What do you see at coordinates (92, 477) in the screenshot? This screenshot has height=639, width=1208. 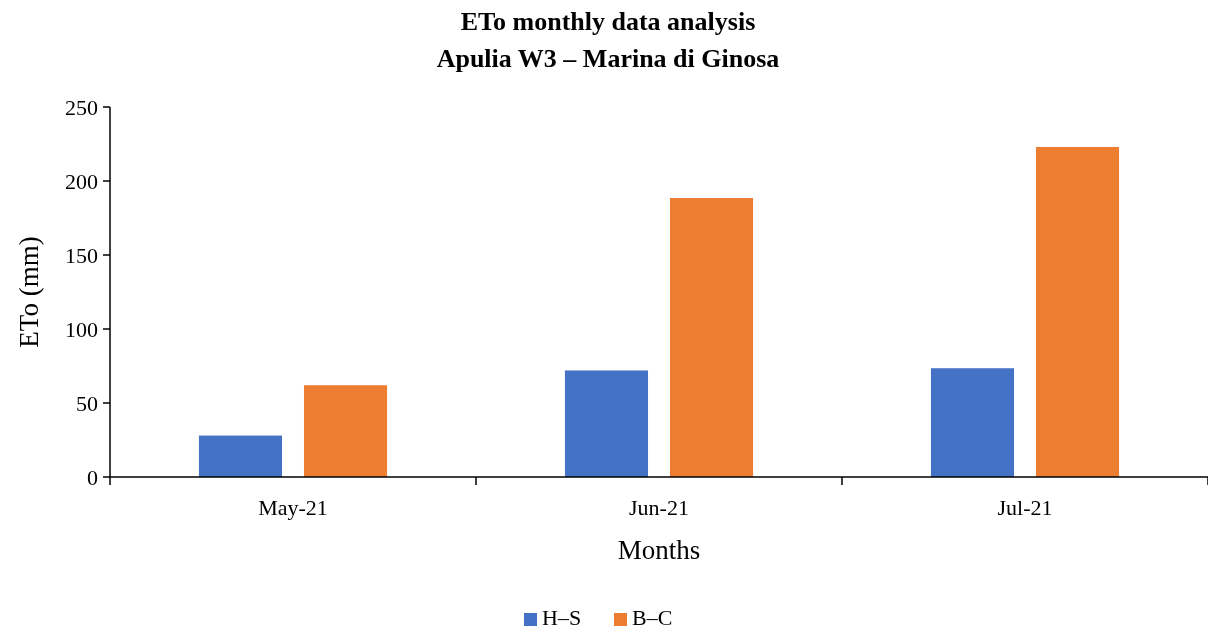 I see `y-tick-label: 0` at bounding box center [92, 477].